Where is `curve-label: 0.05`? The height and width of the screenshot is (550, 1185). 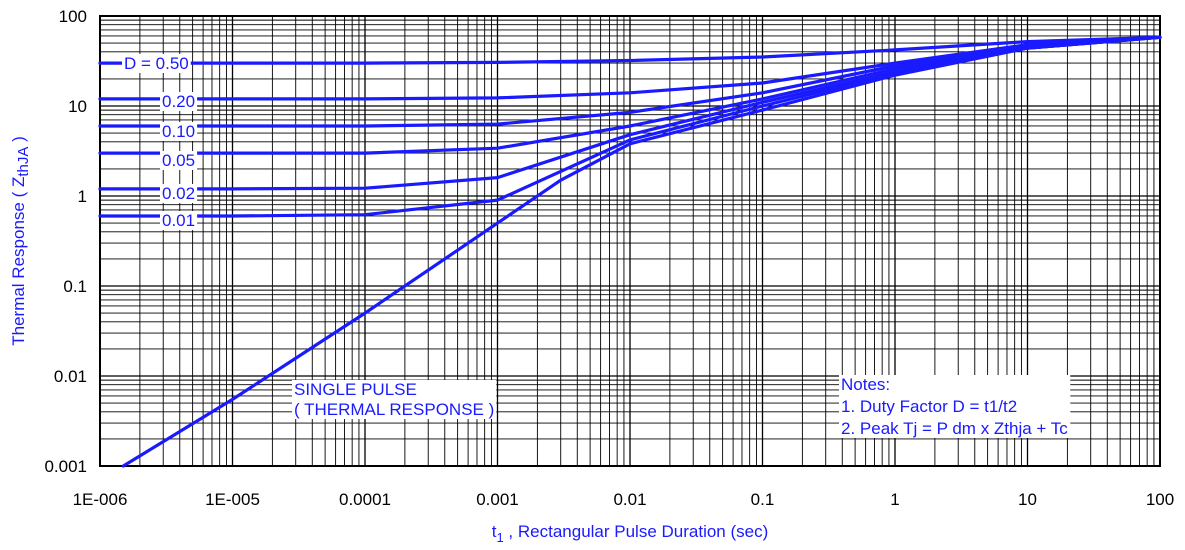 curve-label: 0.05 is located at coordinates (179, 160).